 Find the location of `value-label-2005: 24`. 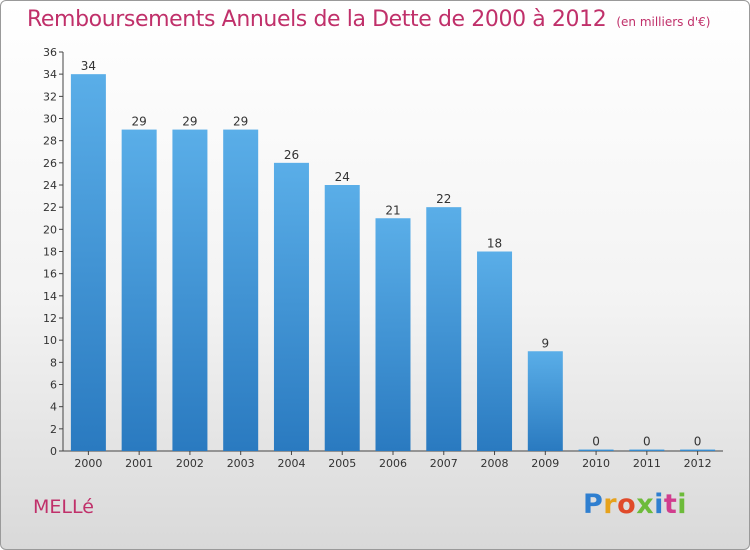

value-label-2005: 24 is located at coordinates (342, 177).